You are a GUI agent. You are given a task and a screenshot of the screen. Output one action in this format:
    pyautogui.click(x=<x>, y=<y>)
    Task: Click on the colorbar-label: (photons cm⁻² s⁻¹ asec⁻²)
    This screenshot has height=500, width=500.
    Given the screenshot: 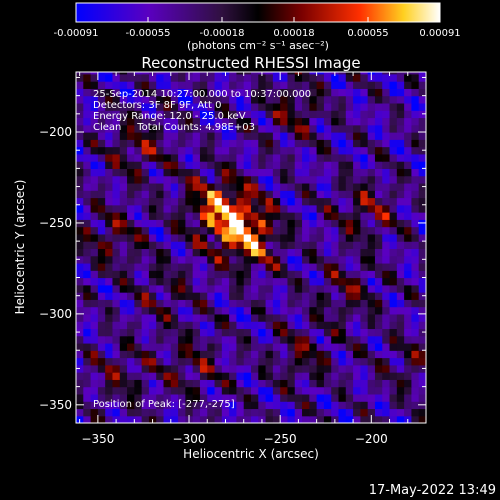 What is the action you would take?
    pyautogui.click(x=258, y=45)
    